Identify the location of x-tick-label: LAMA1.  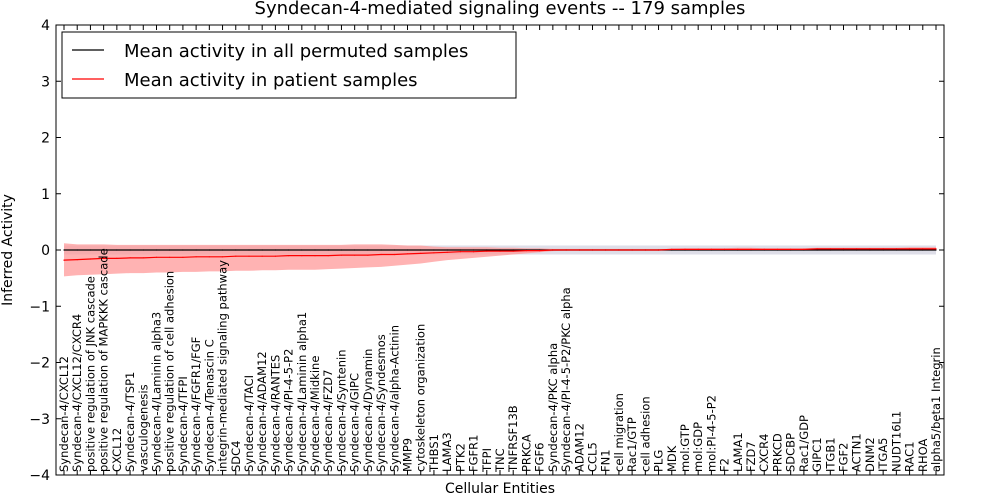
(738, 452).